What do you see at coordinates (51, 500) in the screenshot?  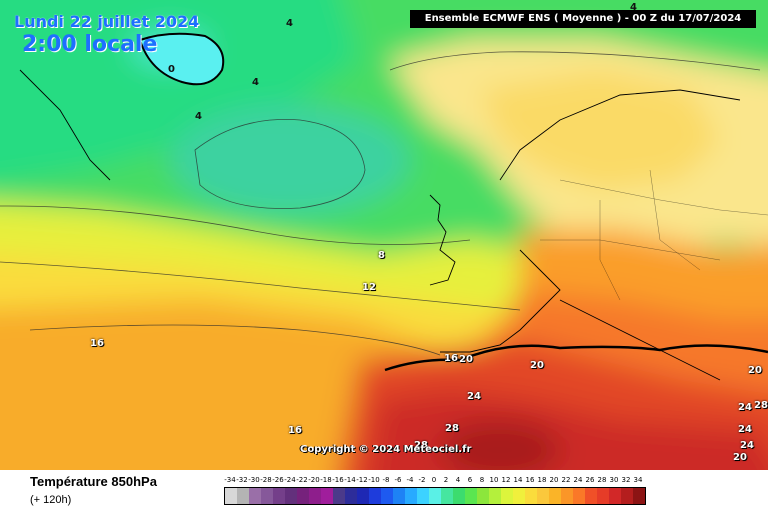 I see `lead-time: (+ 120h)` at bounding box center [51, 500].